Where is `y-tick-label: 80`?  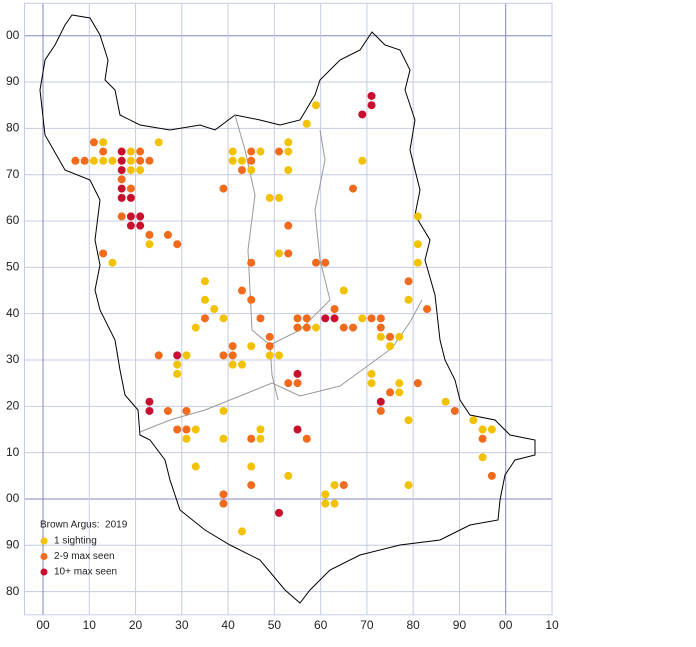
y-tick-label: 80 is located at coordinates (13, 128).